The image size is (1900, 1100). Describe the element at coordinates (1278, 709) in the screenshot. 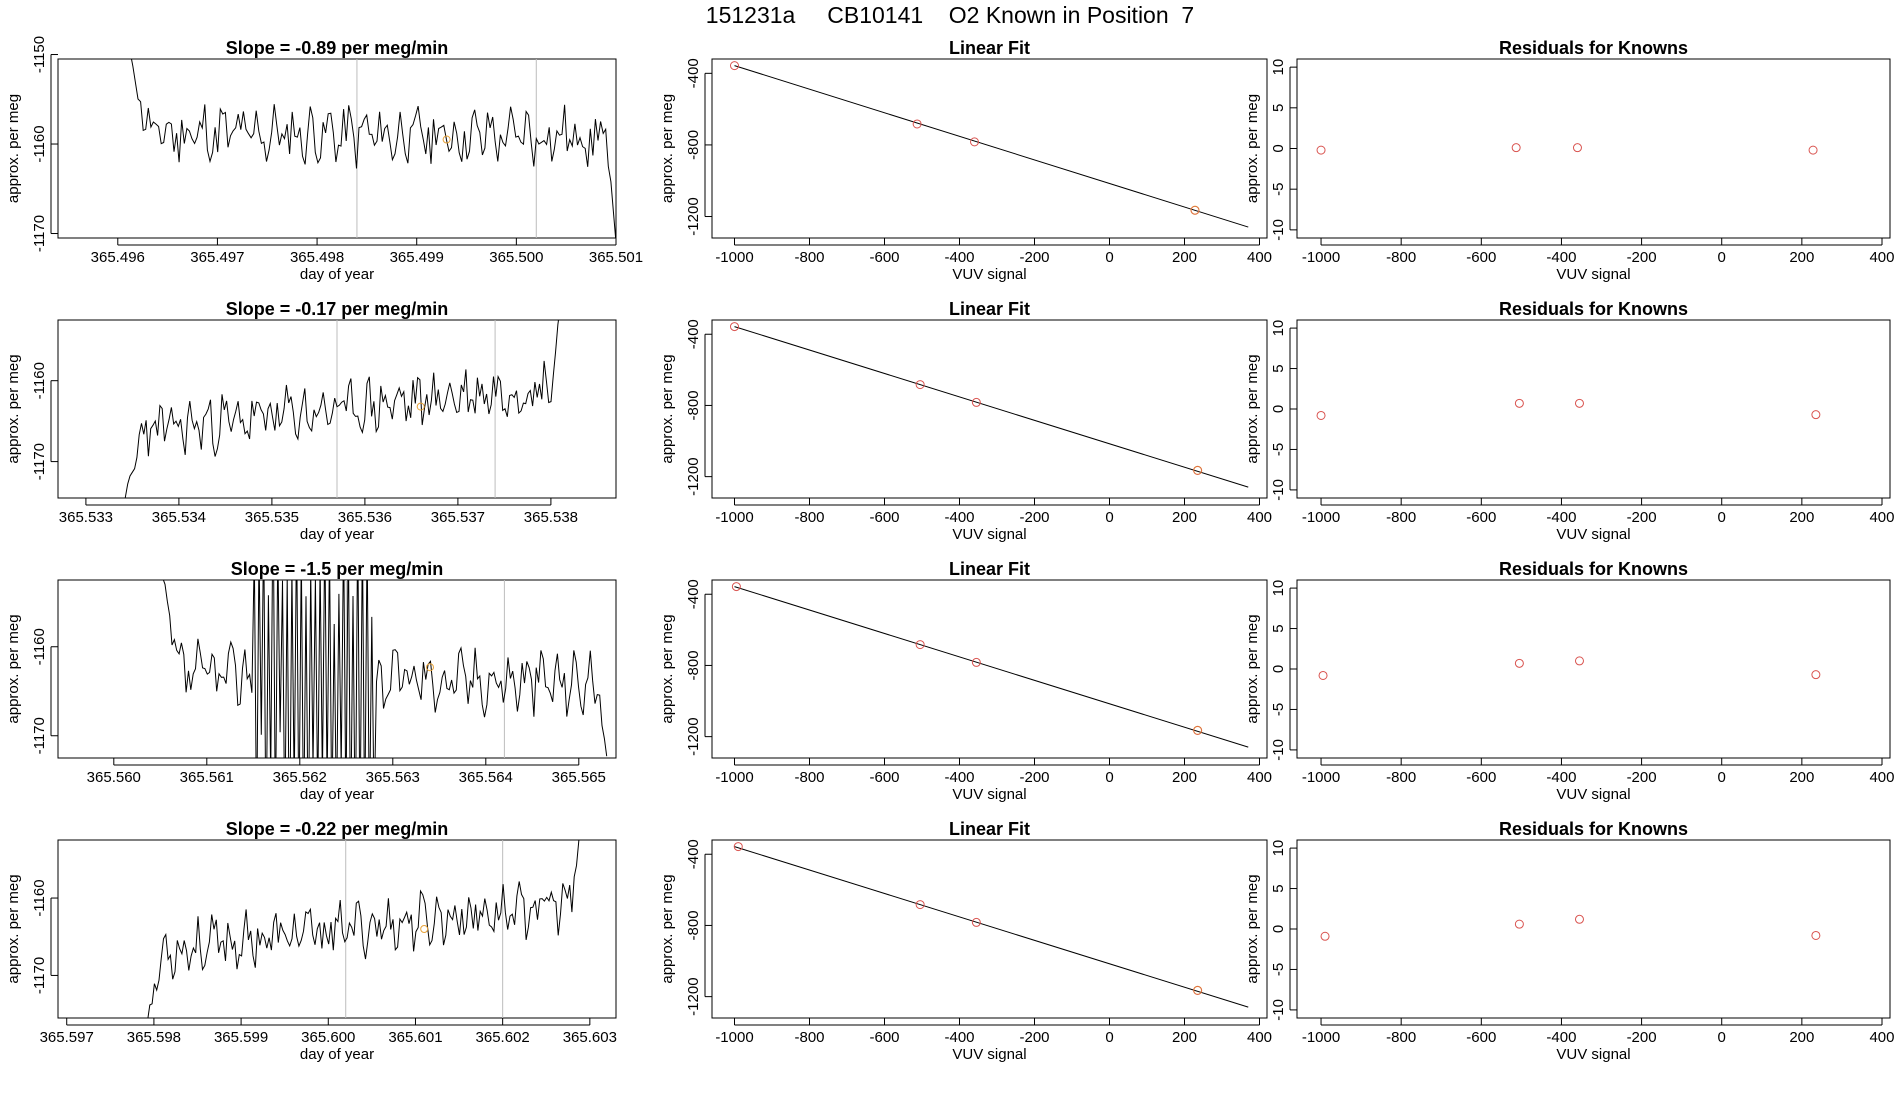

I see `panel-3-residuals-y-tick-label: -5` at that location.